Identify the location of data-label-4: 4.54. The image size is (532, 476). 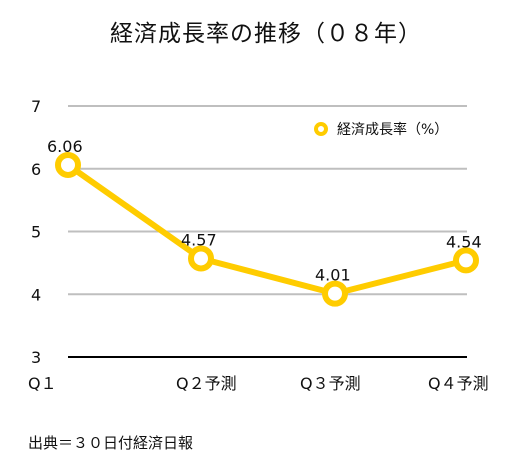
(464, 241).